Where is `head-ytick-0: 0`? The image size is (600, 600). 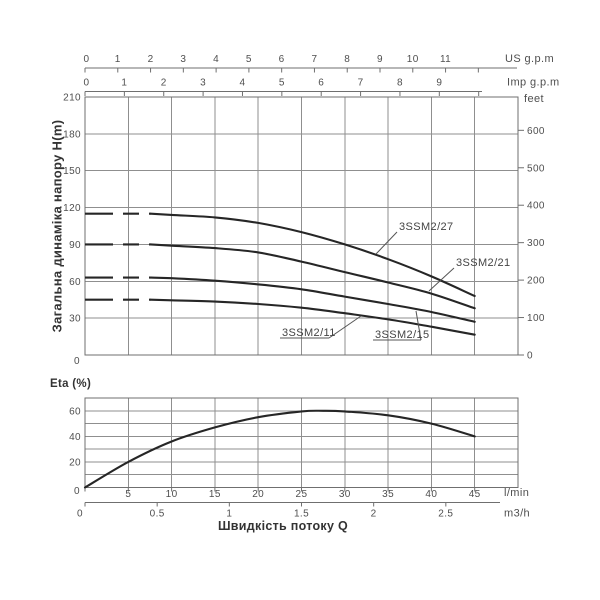 head-ytick-0: 0 is located at coordinates (77, 361).